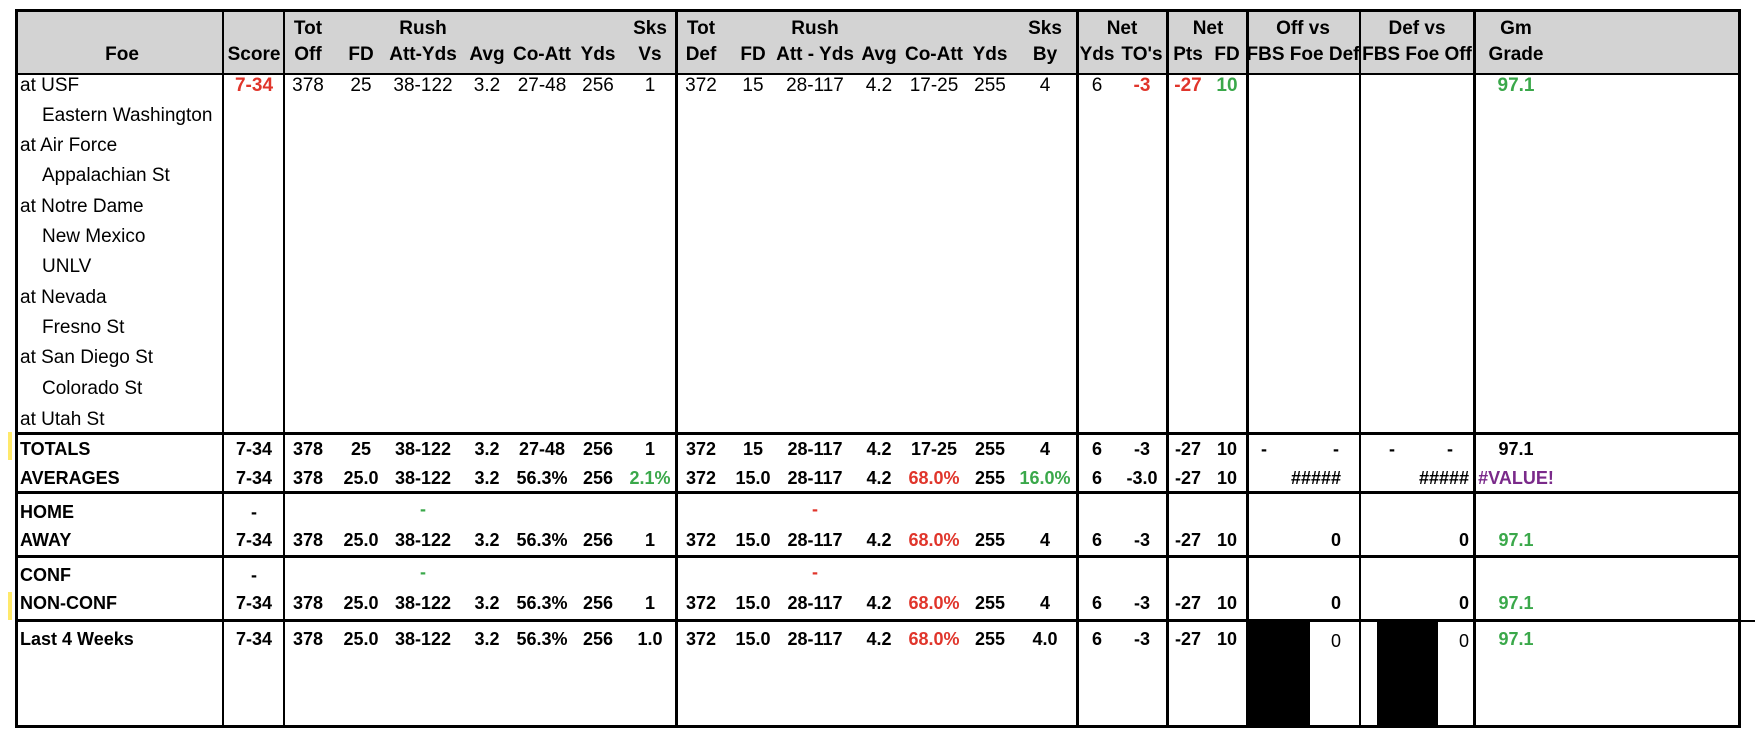 This screenshot has height=734, width=1758. What do you see at coordinates (650, 28) in the screenshot?
I see `header-sks-vs-top: Sks` at bounding box center [650, 28].